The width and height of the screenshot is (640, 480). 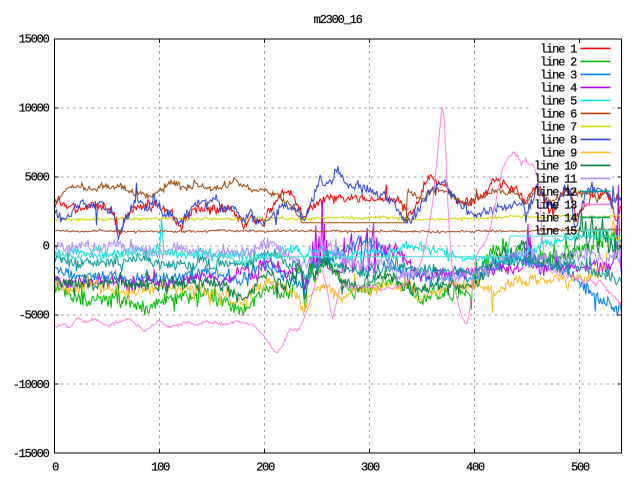 What do you see at coordinates (558, 88) in the screenshot?
I see `svg-text: line 4` at bounding box center [558, 88].